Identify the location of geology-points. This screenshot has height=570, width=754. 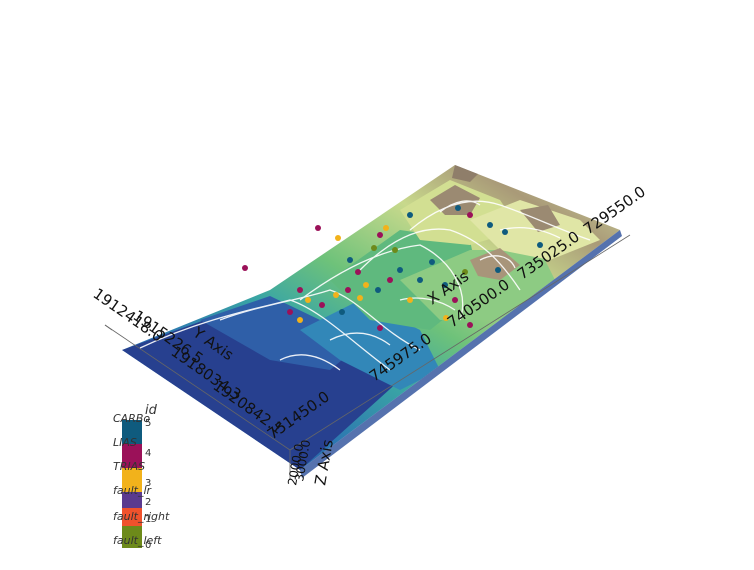
(392, 268).